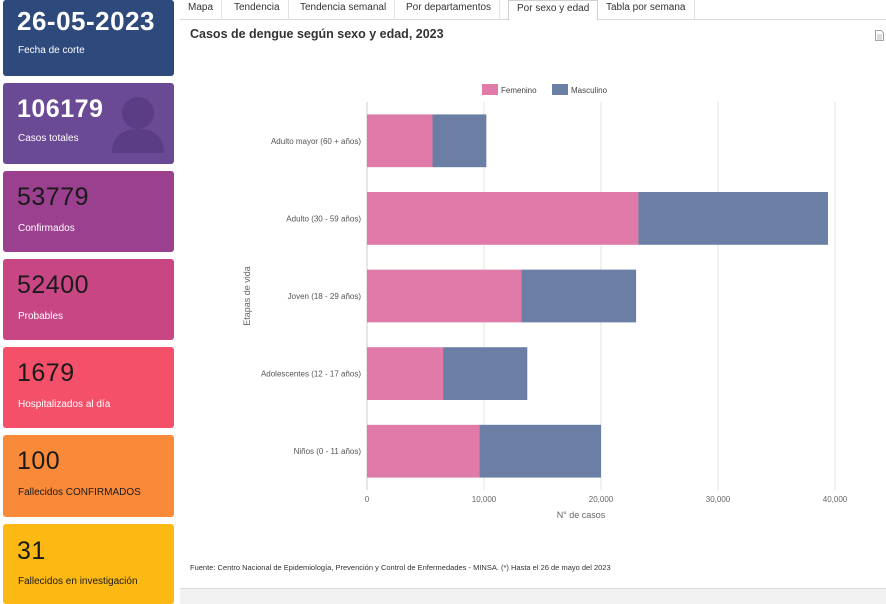  I want to click on chart-title: Casos de dengue según sexo y edad, 2023, so click(317, 34).